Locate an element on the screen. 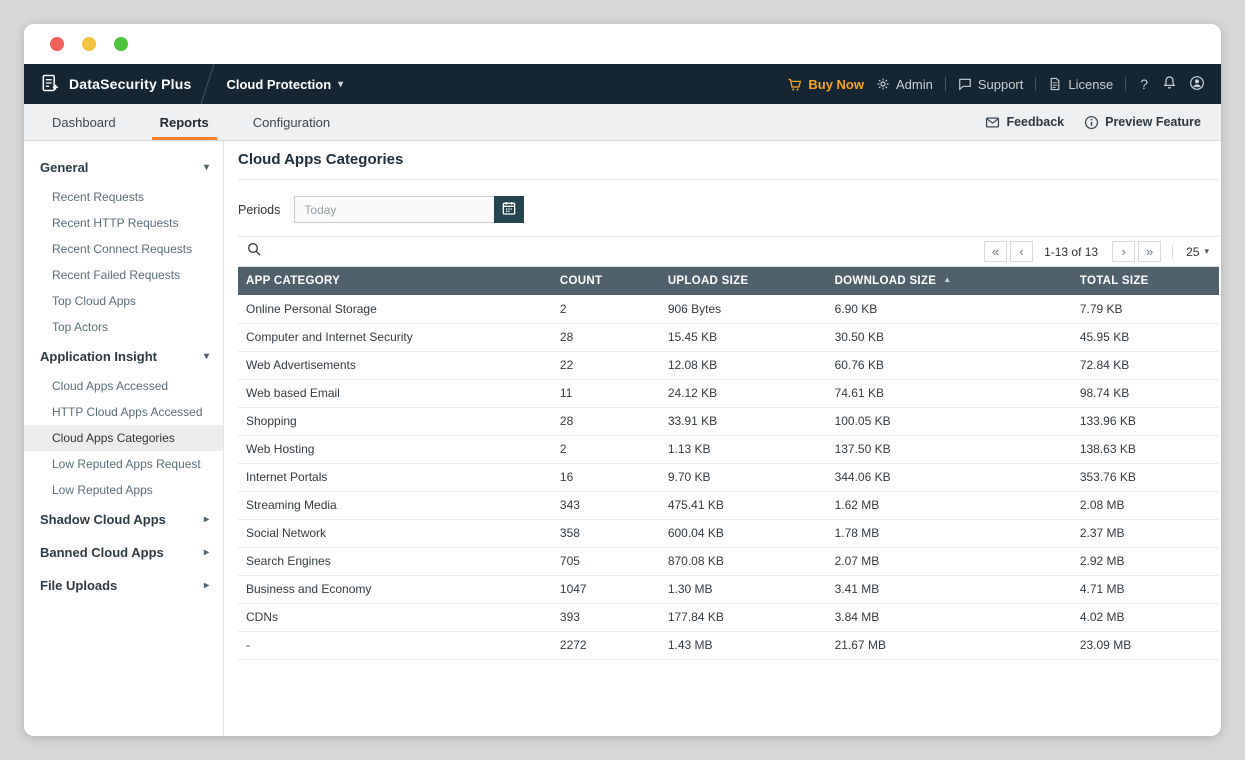 The image size is (1245, 760). table-cell: 6.90 KB is located at coordinates (949, 309).